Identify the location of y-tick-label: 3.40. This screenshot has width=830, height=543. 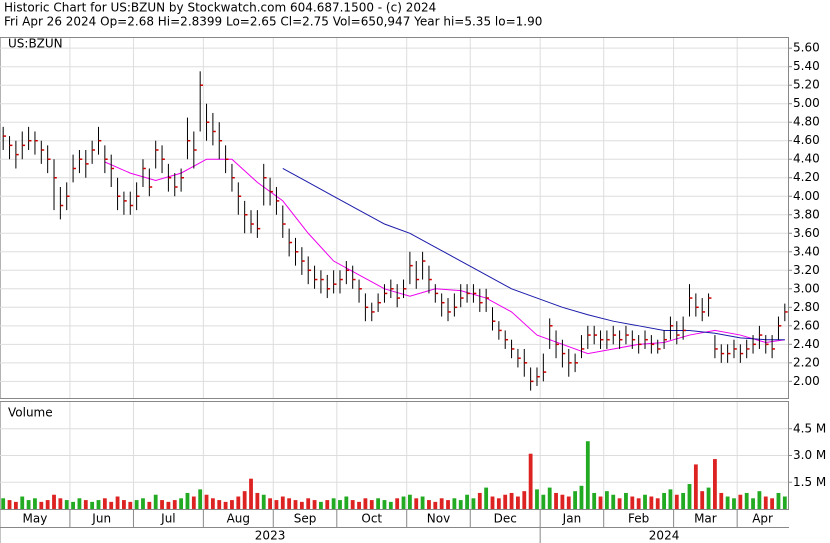
(806, 251).